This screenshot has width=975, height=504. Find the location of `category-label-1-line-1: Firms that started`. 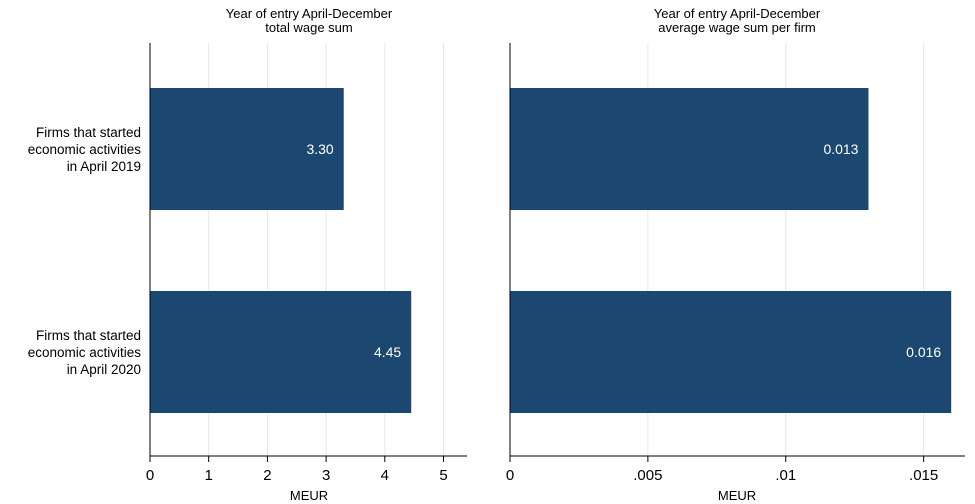

category-label-1-line-1: Firms that started is located at coordinates (88, 132).